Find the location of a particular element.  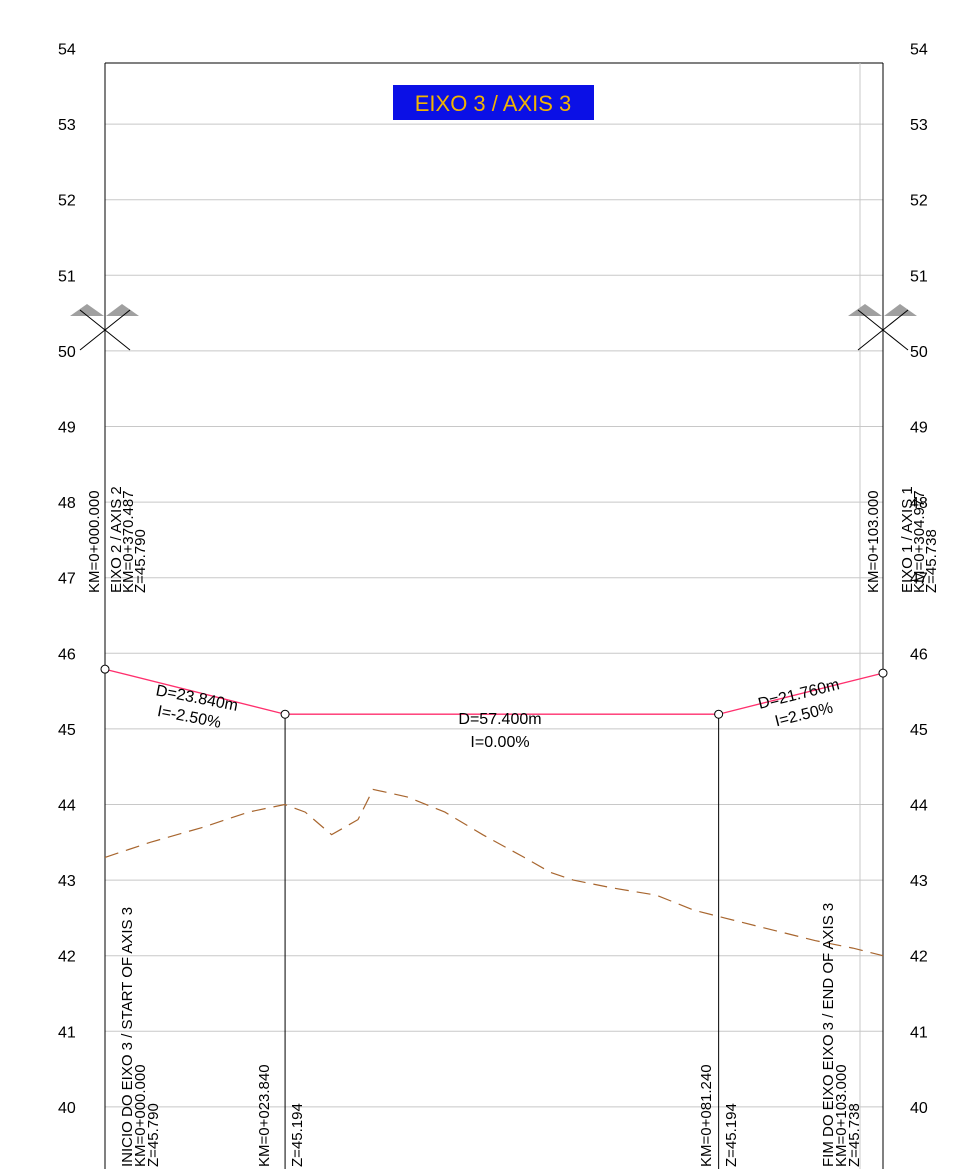

pvi2-z-labels: Z=45.194 is located at coordinates (731, 1135).